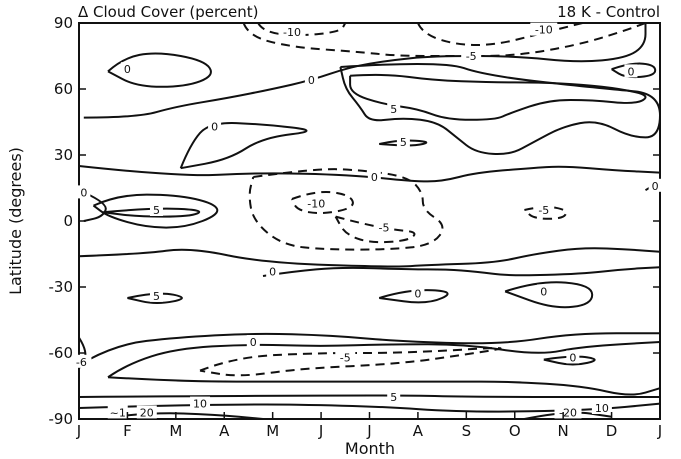  Describe the element at coordinates (15, 221) in the screenshot. I see `y-axis-label: Latitude (degrees)` at that location.